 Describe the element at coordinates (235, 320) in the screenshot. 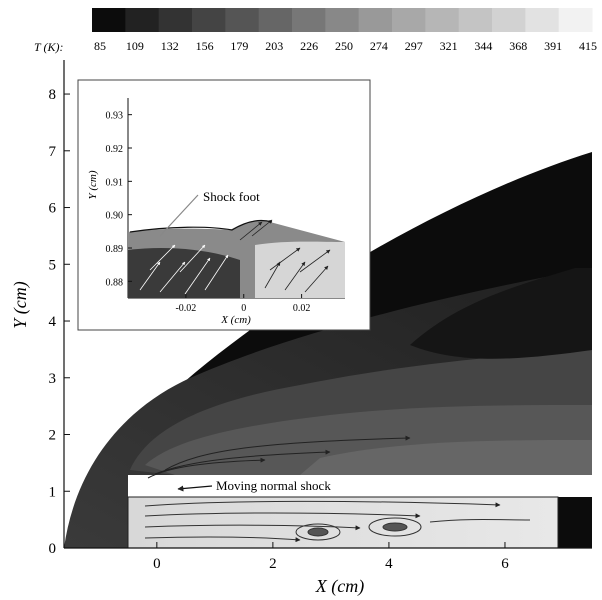

I see `inset-x-axis-title: X (cm)` at that location.